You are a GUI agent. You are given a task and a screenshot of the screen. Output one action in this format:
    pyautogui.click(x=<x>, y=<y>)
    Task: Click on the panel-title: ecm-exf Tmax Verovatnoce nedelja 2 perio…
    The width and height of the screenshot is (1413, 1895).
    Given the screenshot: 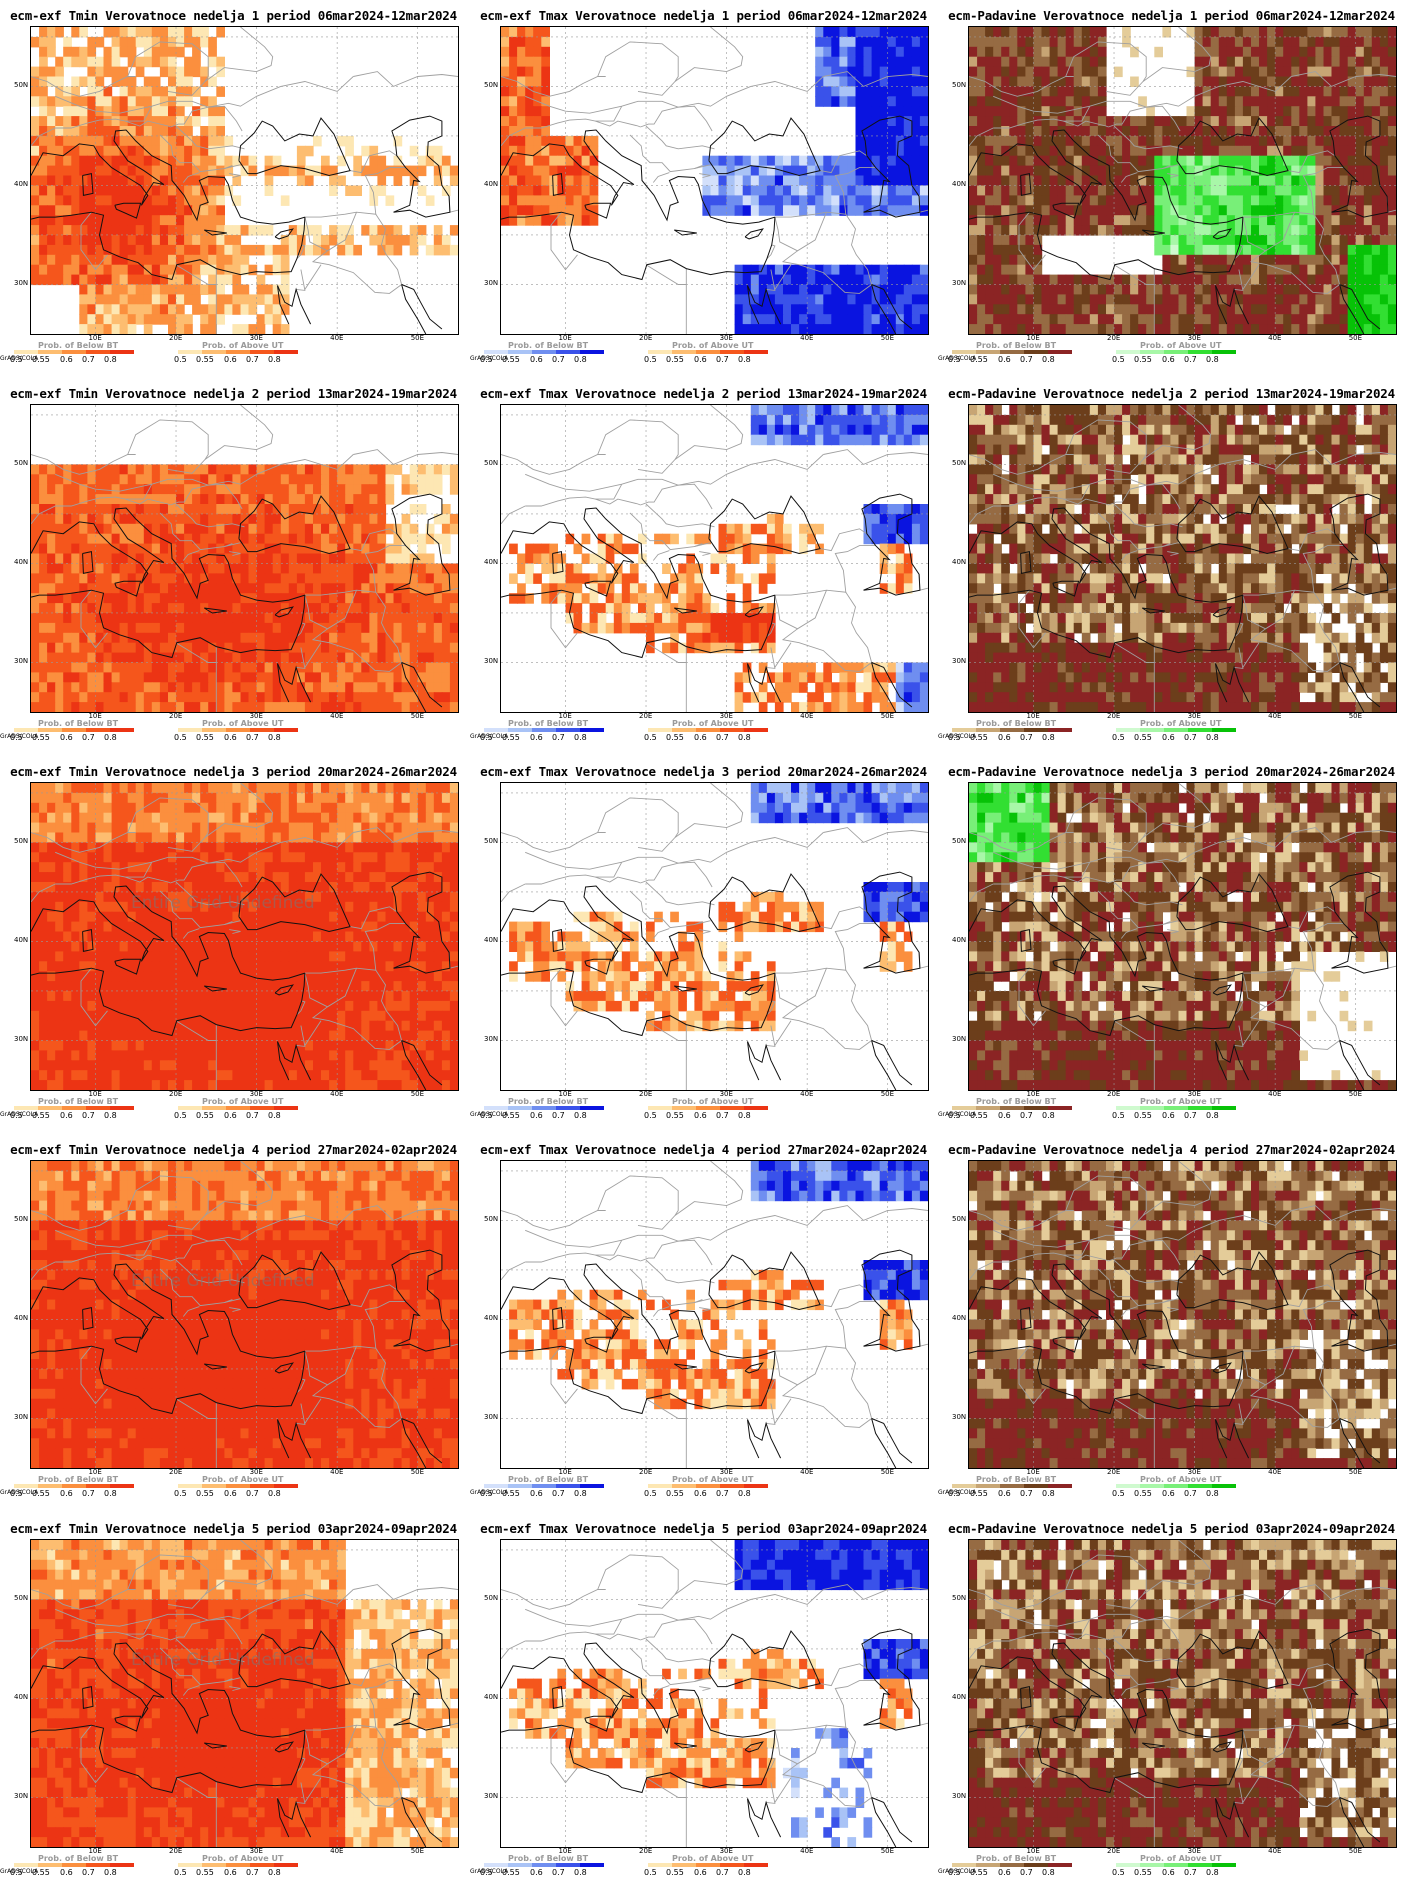 What is the action you would take?
    pyautogui.click(x=703, y=393)
    